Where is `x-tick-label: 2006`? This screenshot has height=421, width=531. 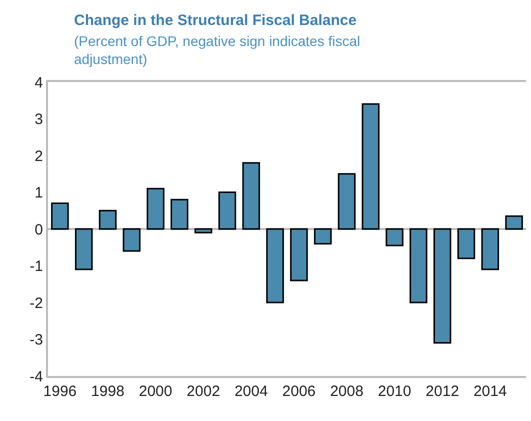
x-tick-label: 2006 is located at coordinates (299, 391).